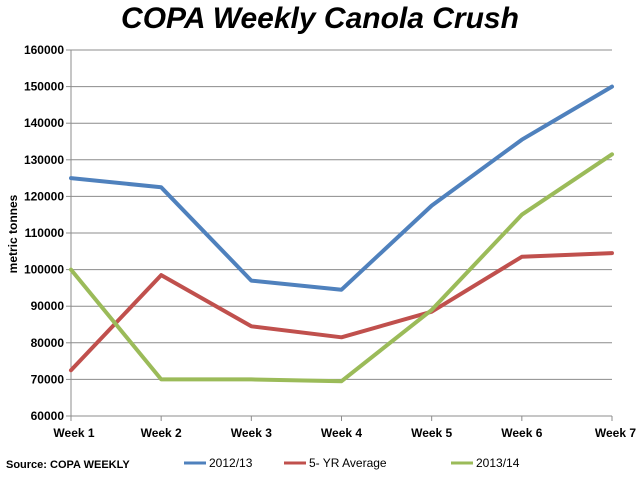 The width and height of the screenshot is (640, 480). Describe the element at coordinates (48, 379) in the screenshot. I see `y-tick-label: 70000` at that location.